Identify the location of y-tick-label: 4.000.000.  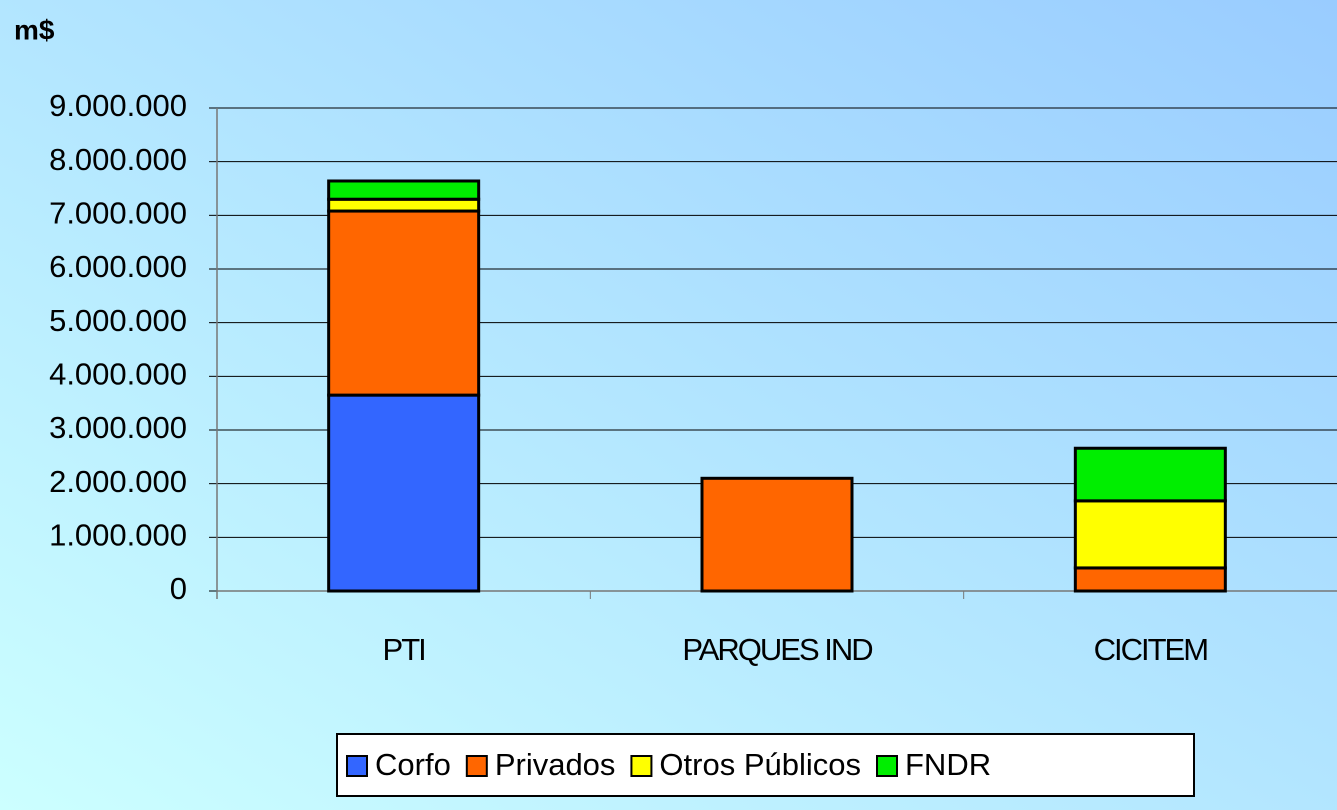
(118, 374).